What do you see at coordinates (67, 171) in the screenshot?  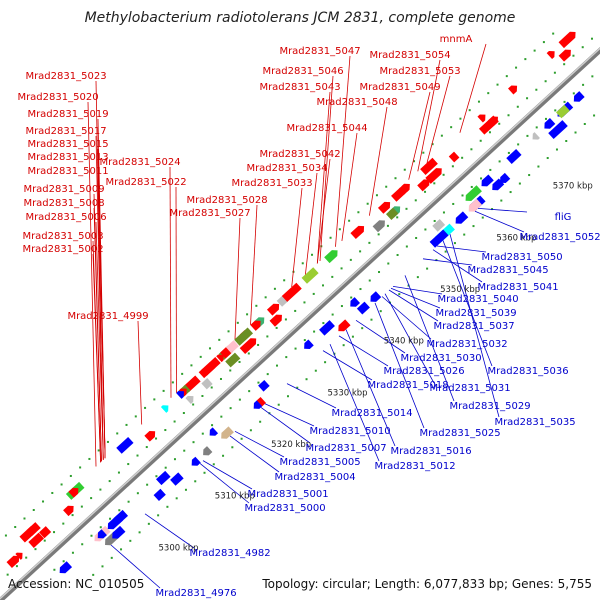 I see `gene-label-forward: Mrad2831_5011` at bounding box center [67, 171].